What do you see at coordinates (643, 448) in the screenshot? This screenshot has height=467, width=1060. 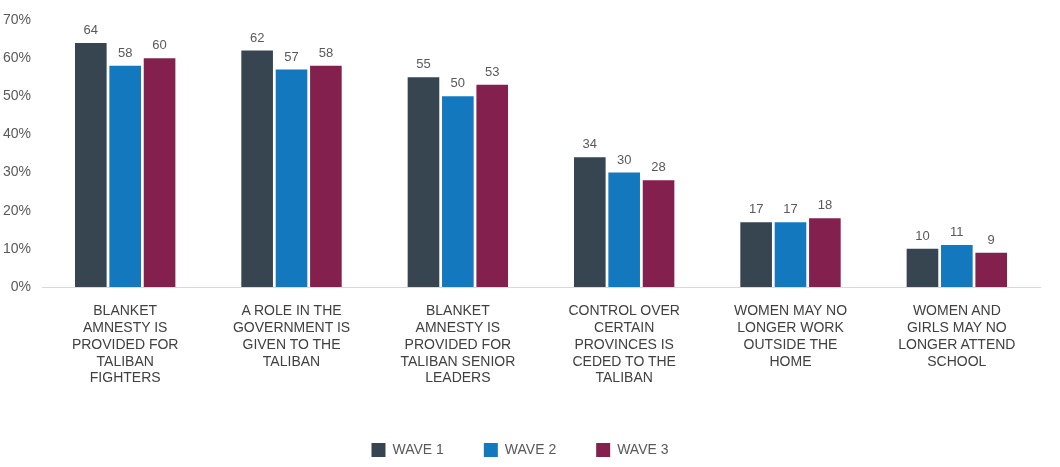 I see `legend-label: WAVE 3` at bounding box center [643, 448].